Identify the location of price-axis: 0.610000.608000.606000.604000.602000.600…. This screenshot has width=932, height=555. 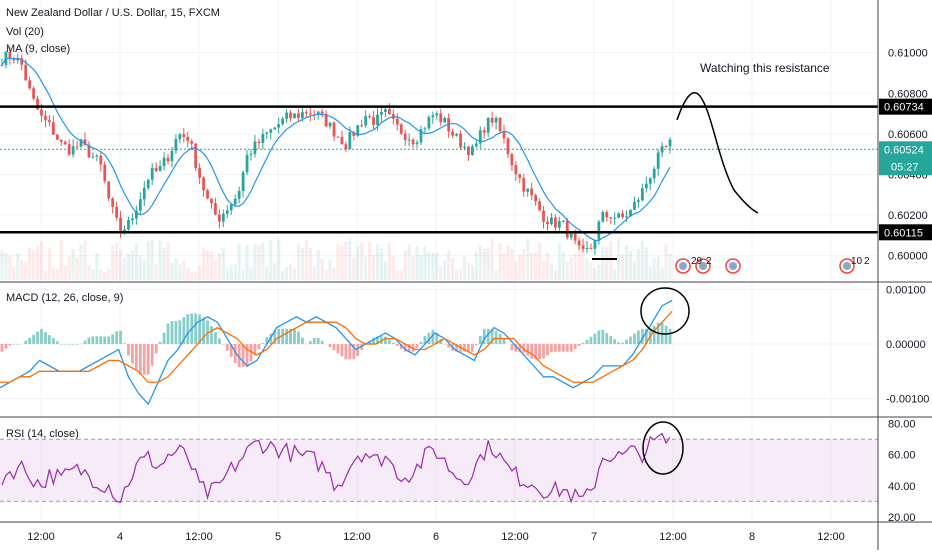
(905, 155).